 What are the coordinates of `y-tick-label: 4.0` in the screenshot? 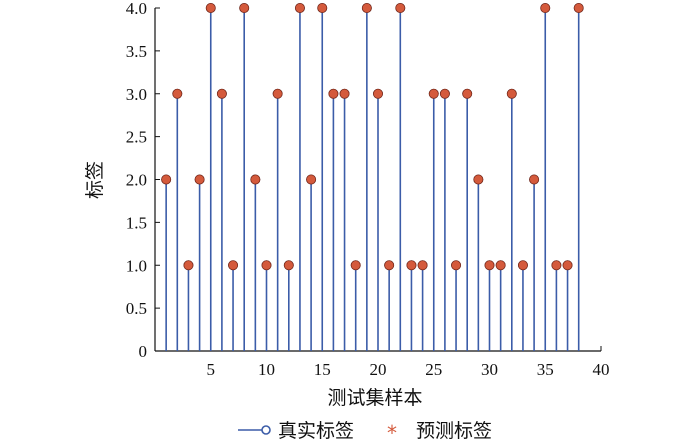 It's located at (136, 9).